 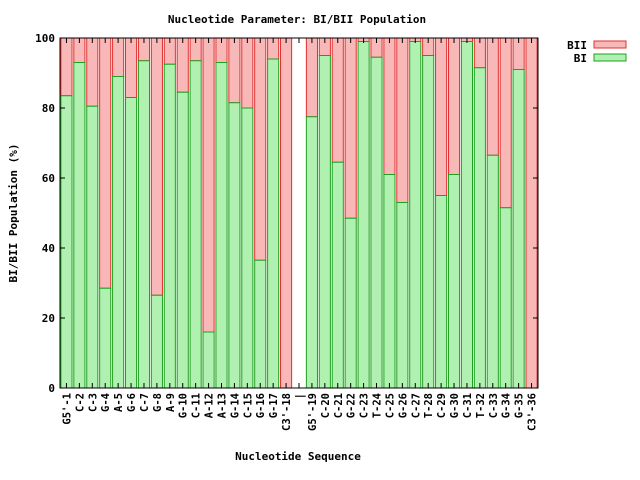 What do you see at coordinates (93, 402) in the screenshot?
I see `x-tick-label: C-3` at bounding box center [93, 402].